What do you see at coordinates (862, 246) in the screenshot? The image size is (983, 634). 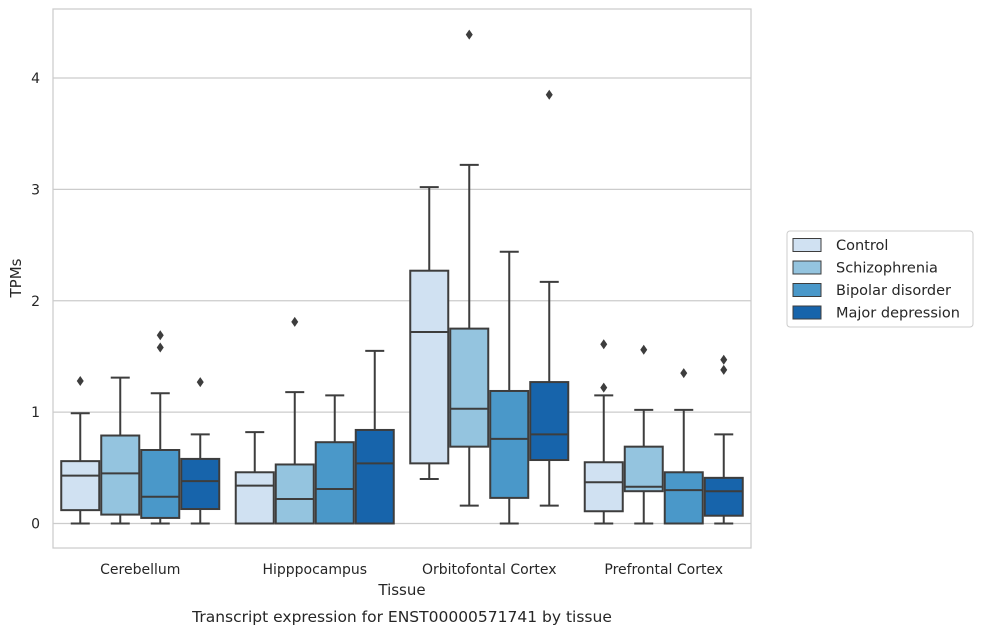 I see `legend-label: Control` at bounding box center [862, 246].